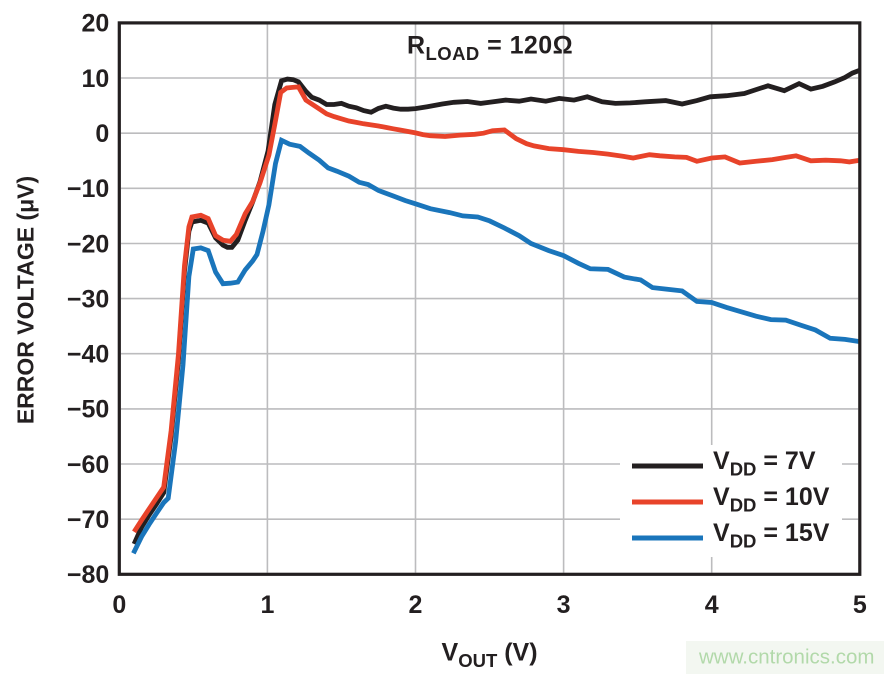  What do you see at coordinates (88, 355) in the screenshot?
I see `svg-text: −40` at bounding box center [88, 355].